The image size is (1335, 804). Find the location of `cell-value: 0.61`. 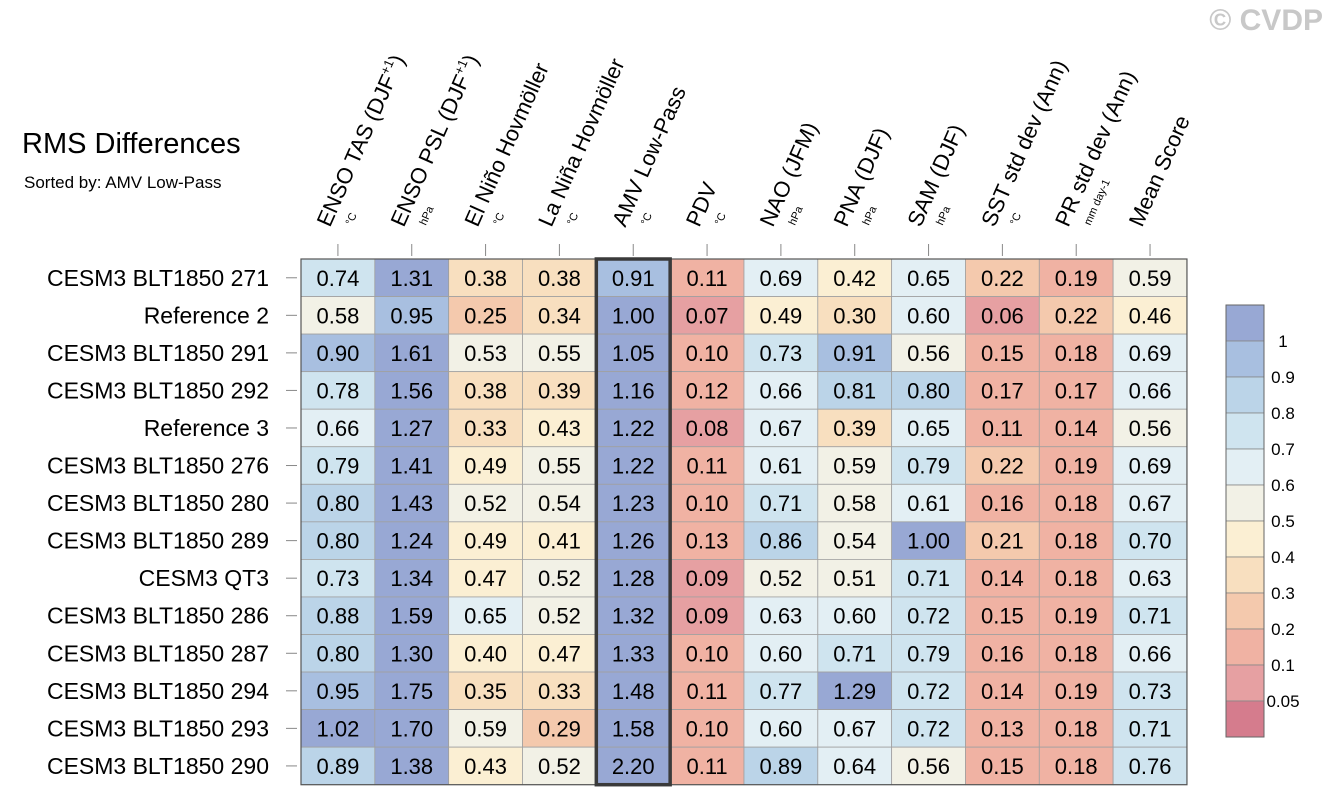

cell-value: 0.61 is located at coordinates (780, 466).